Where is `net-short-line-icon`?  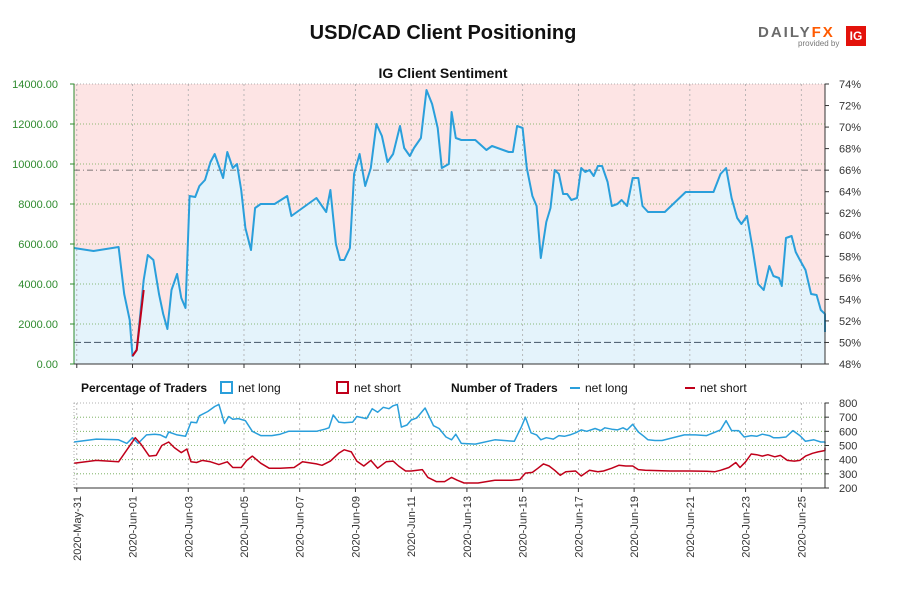
net-short-line-icon is located at coordinates (690, 388).